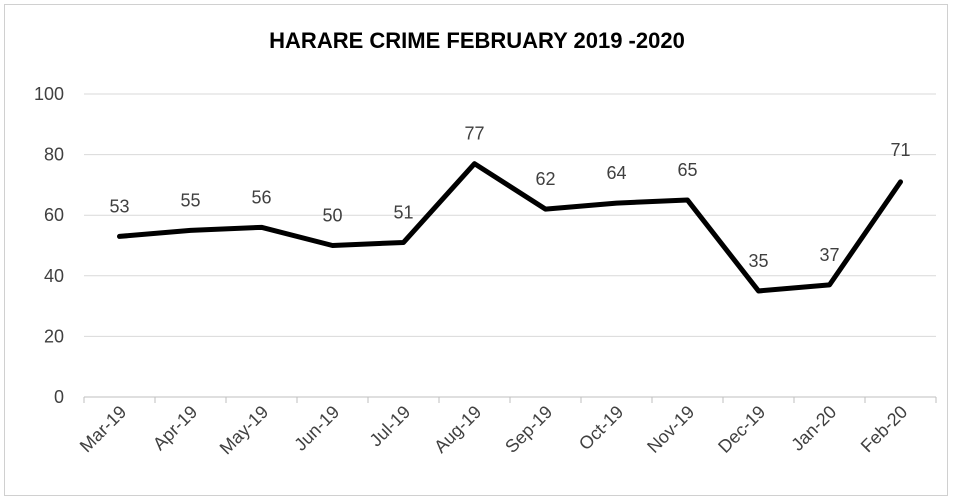 Image resolution: width=954 pixels, height=502 pixels. I want to click on data-label: 53, so click(119, 206).